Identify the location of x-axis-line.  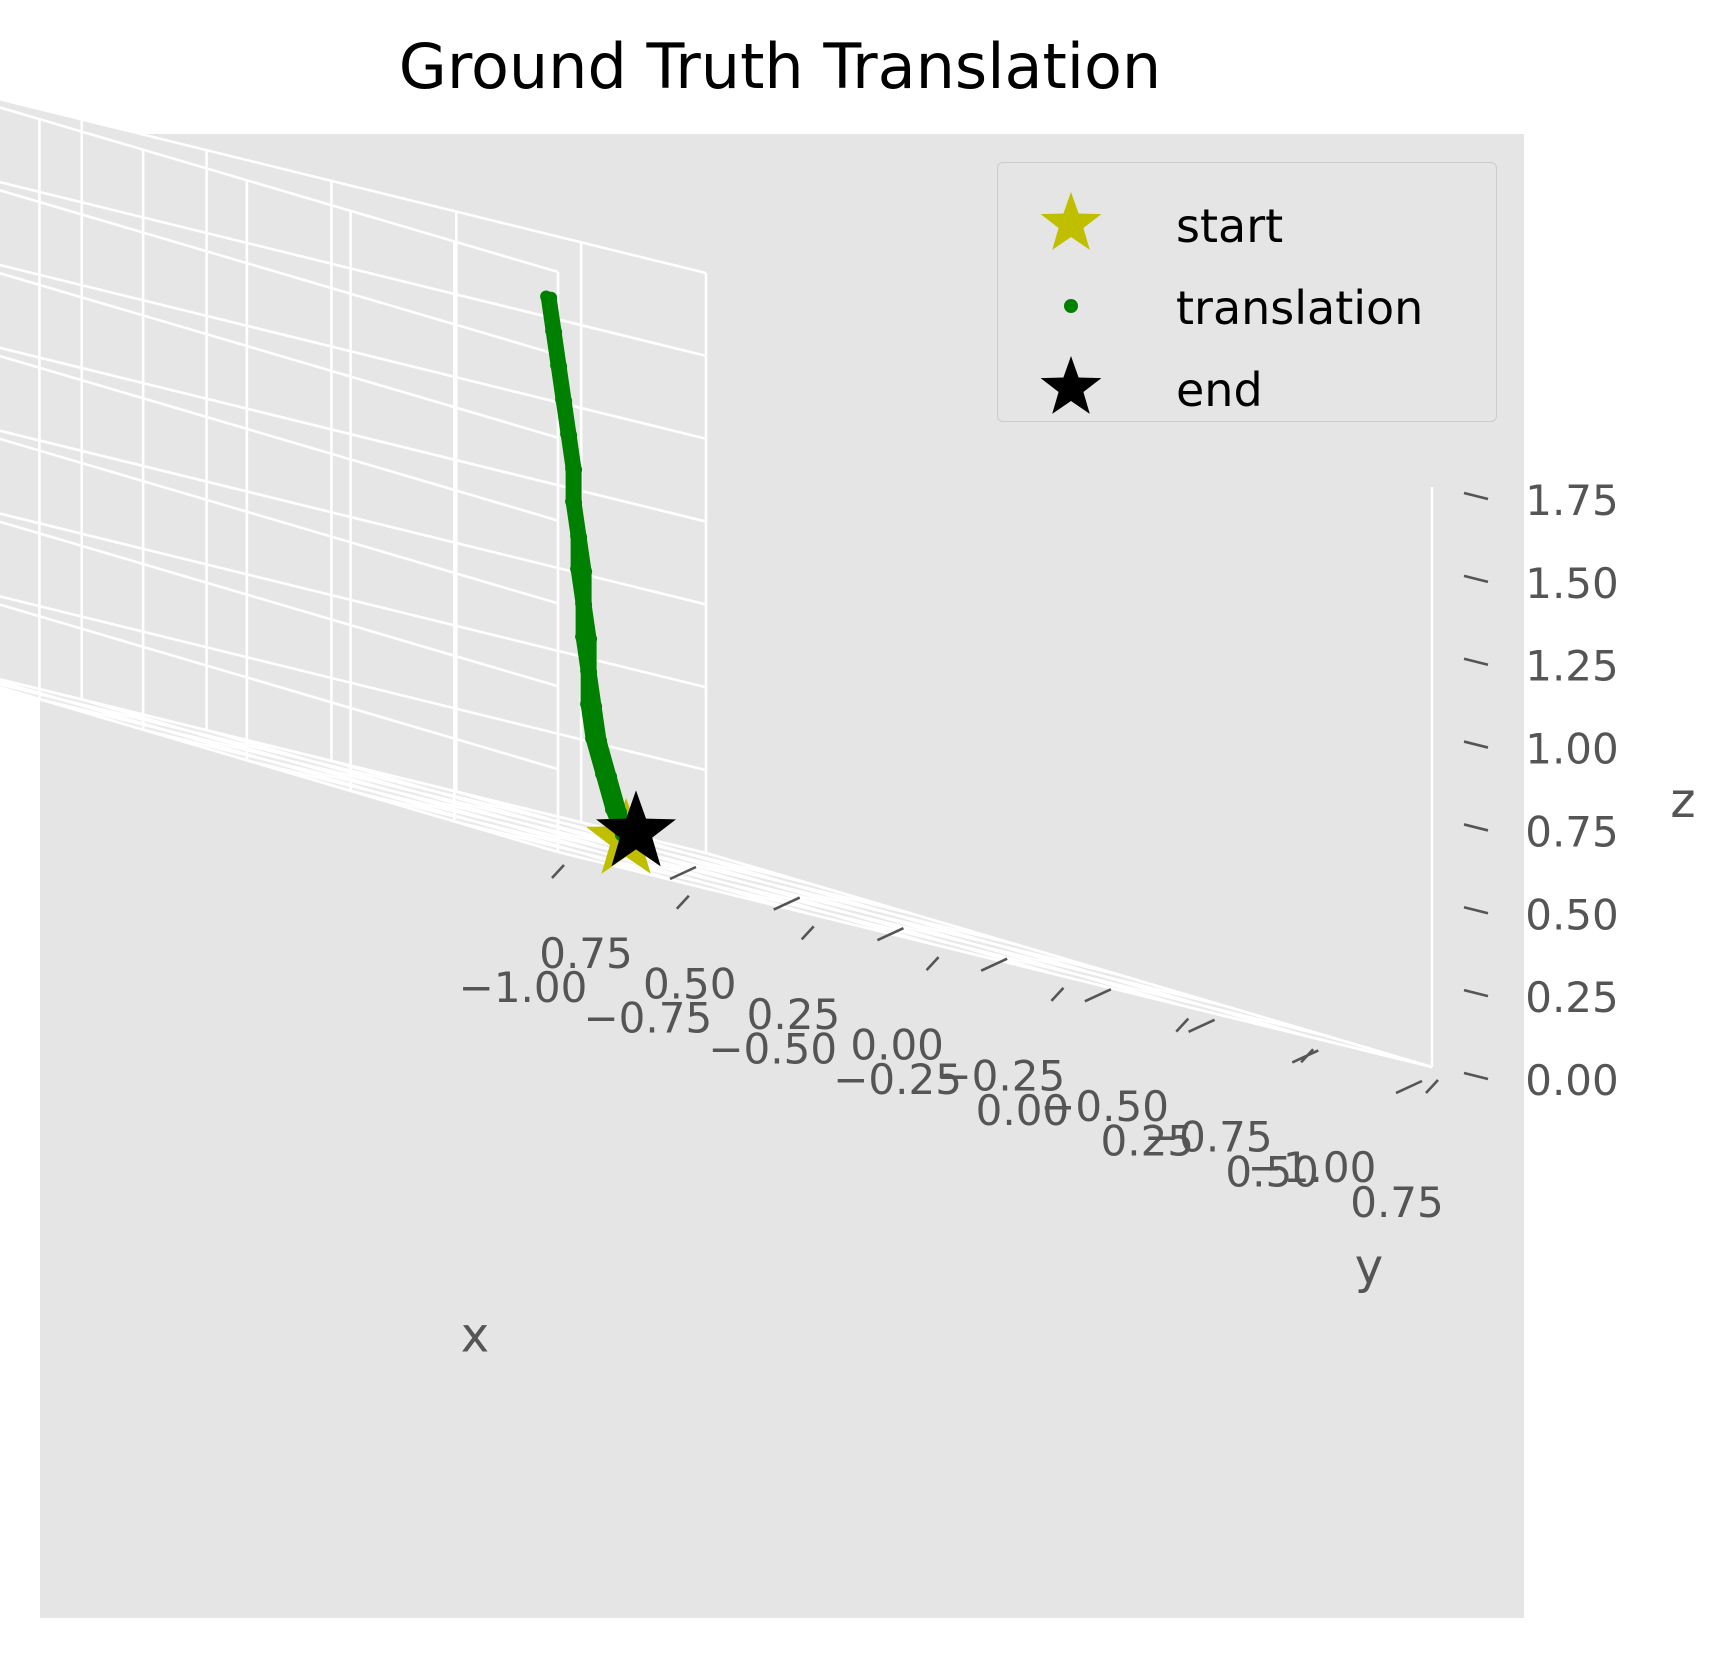
(995, 959).